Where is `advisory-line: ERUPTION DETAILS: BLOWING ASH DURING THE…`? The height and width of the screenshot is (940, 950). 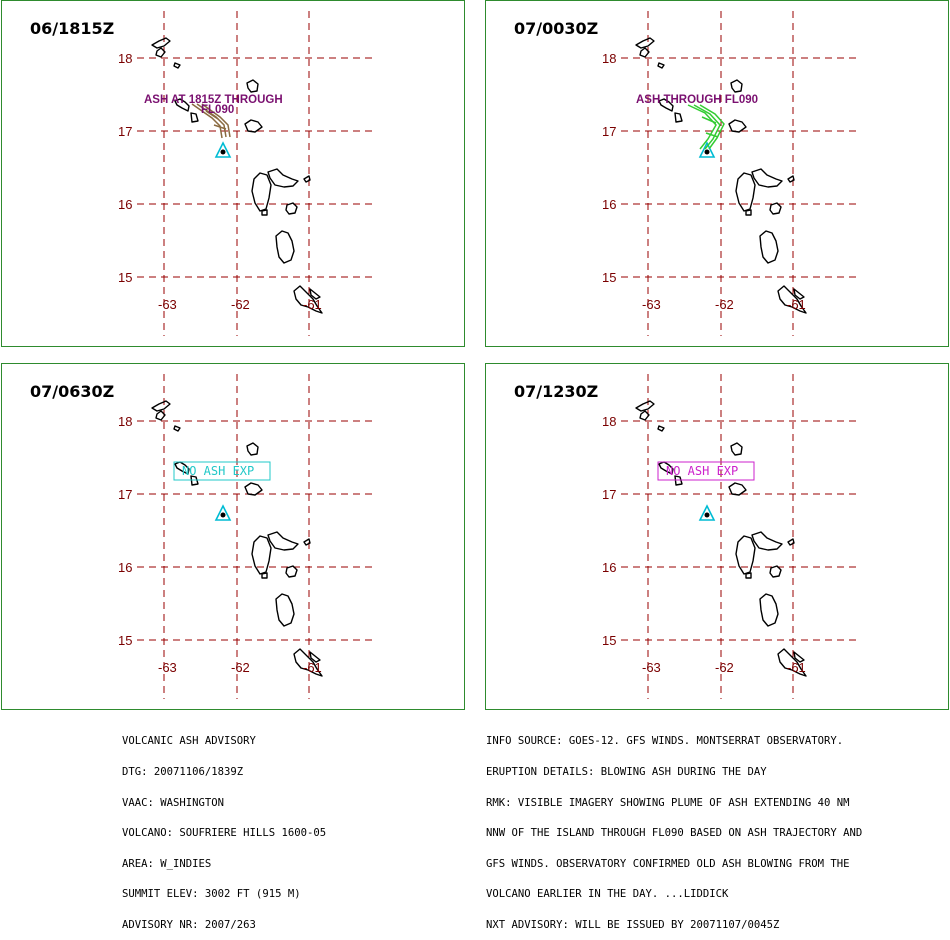
advisory-line: ERUPTION DETAILS: BLOWING ASH DURING THE… is located at coordinates (626, 772).